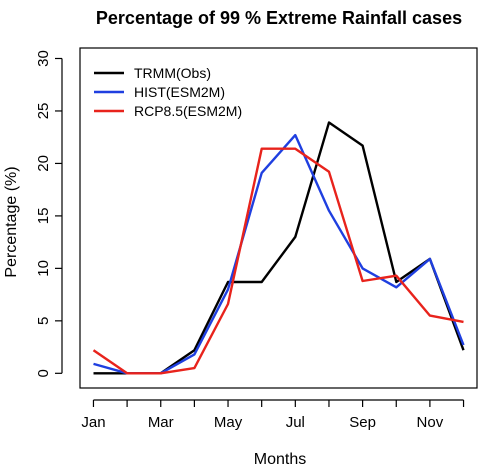 Image resolution: width=500 pixels, height=471 pixels. Describe the element at coordinates (280, 459) in the screenshot. I see `x-axis-title: Months` at that location.